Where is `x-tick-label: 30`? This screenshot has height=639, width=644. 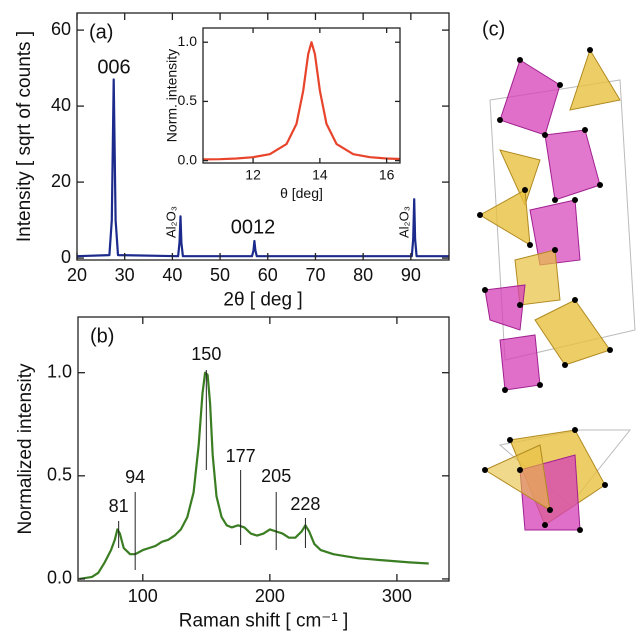
x-tick-label: 30 is located at coordinates (125, 275).